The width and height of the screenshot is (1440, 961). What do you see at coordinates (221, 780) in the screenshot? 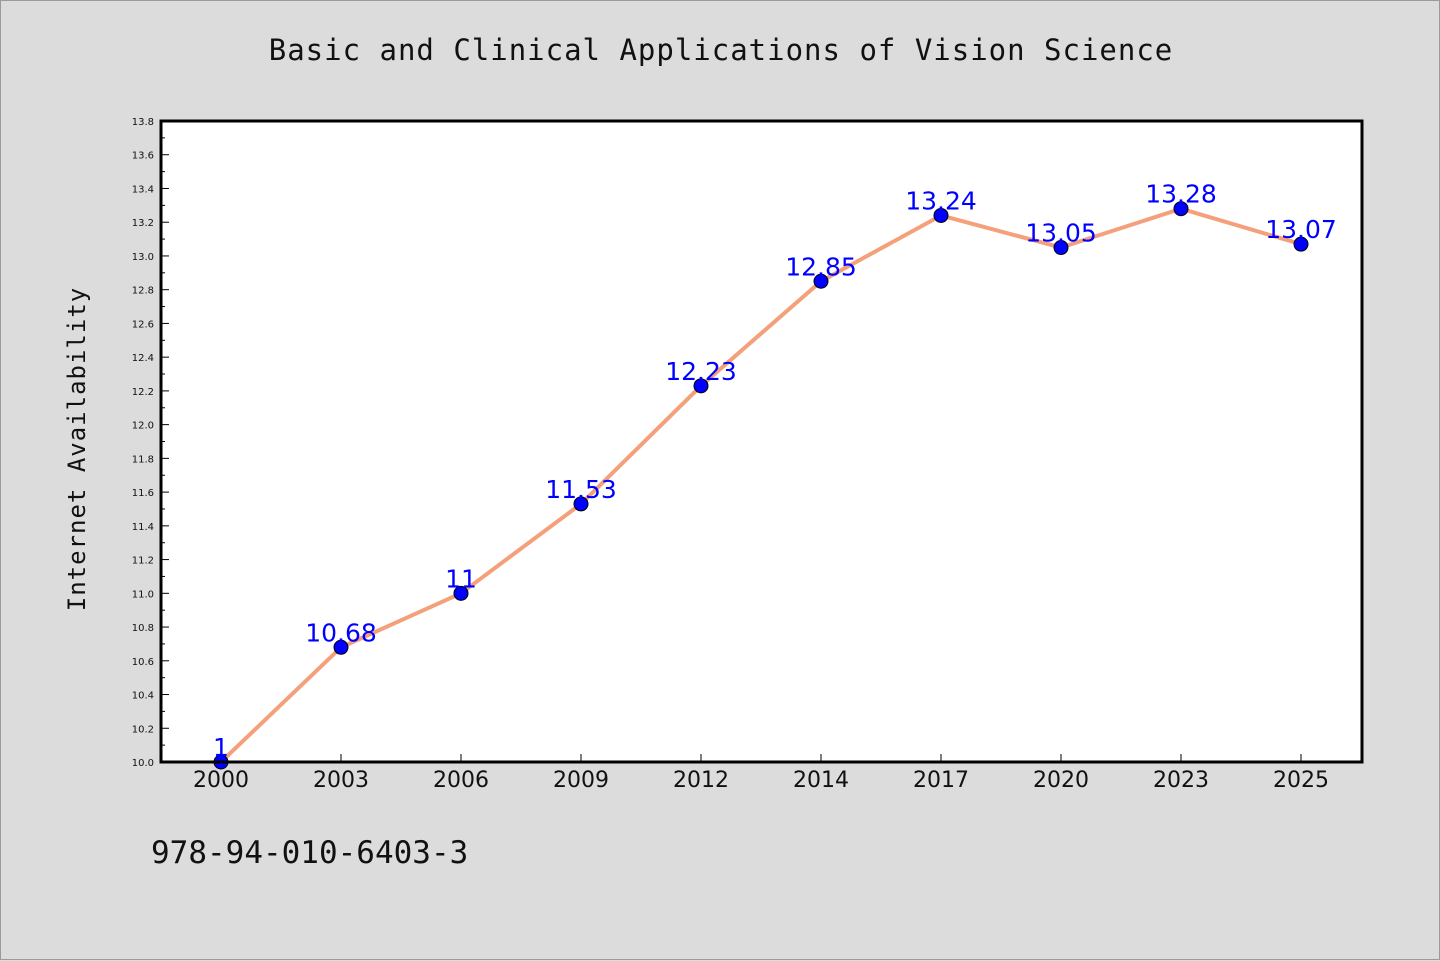
I see `x-tick-label: 2000` at bounding box center [221, 780].